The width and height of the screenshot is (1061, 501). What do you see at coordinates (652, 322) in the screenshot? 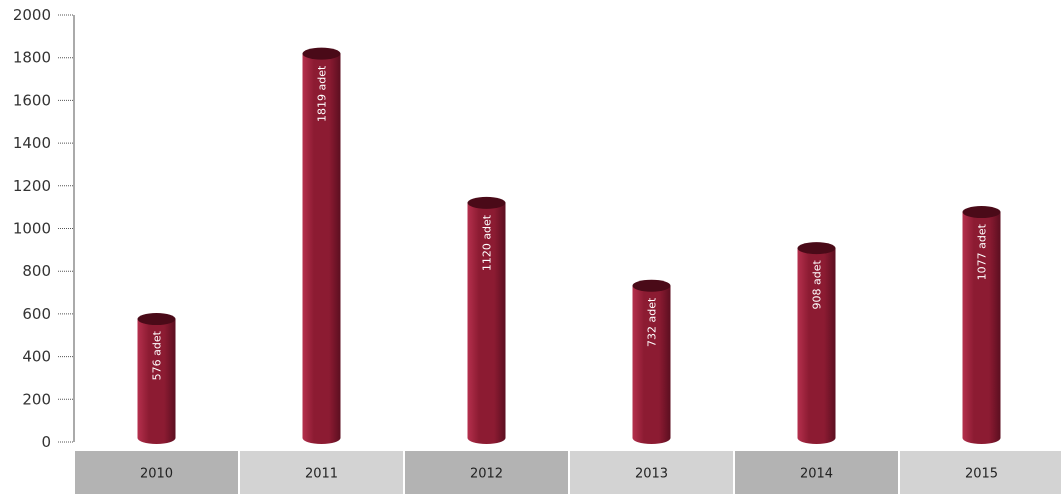
I see `bar-value-label: 732 adet` at bounding box center [652, 322].